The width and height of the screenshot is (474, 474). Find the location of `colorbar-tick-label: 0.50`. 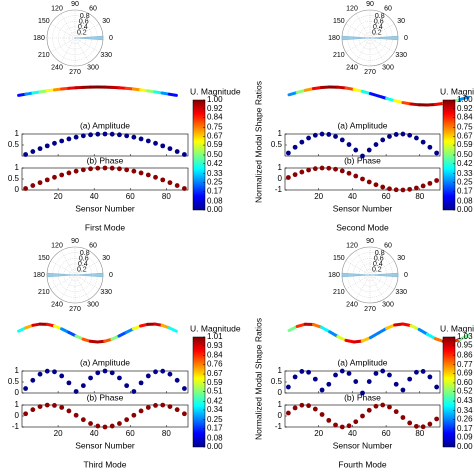

colorbar-tick-label: 0.50 is located at coordinates (215, 154).